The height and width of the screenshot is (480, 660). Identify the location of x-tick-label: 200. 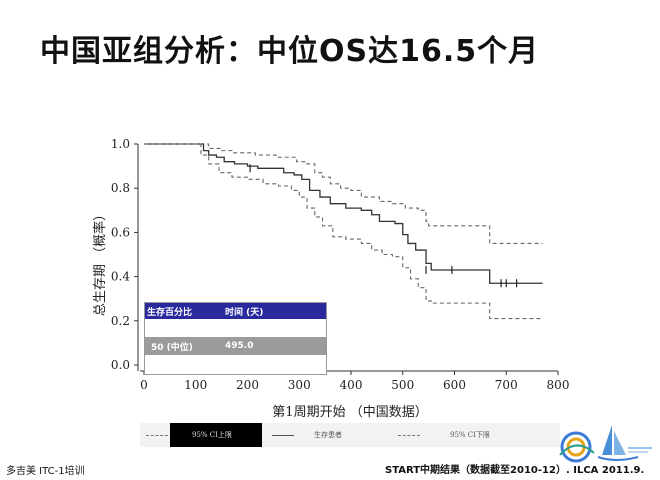
(247, 385).